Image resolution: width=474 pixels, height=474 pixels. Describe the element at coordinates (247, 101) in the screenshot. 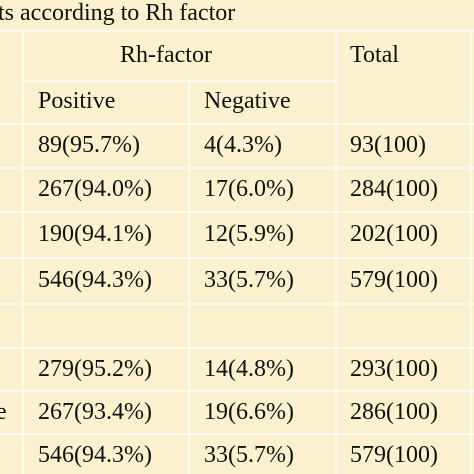

I see `subheader: Negative` at that location.